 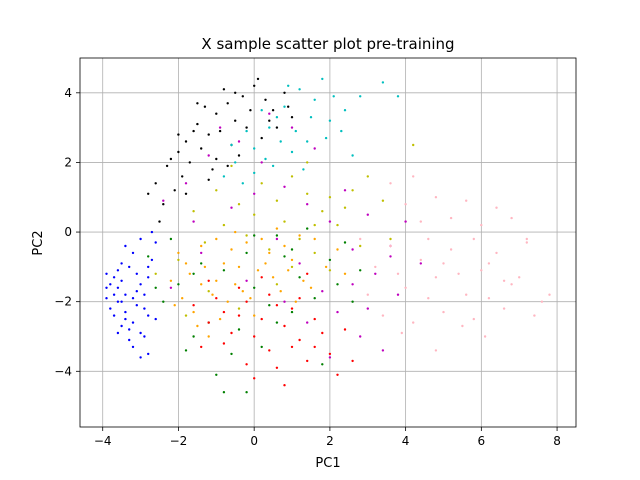 What do you see at coordinates (327, 44) in the screenshot?
I see `chart-title: X sample scatter plot pre-training` at bounding box center [327, 44].